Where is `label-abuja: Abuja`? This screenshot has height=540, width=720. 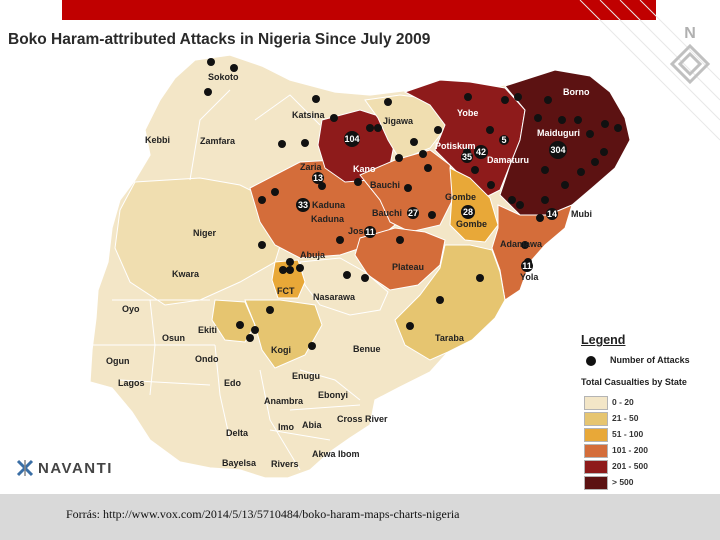 label-abuja: Abuja is located at coordinates (313, 255).